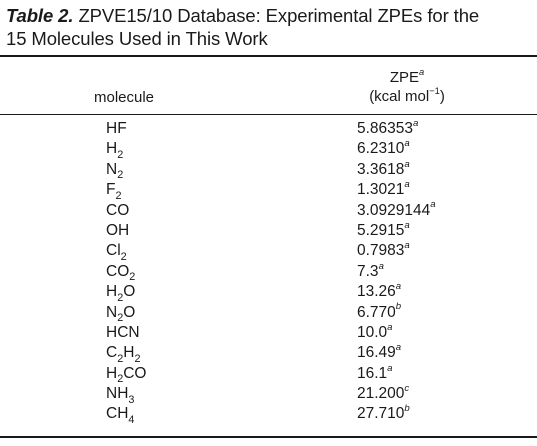 Image resolution: width=537 pixels, height=446 pixels. I want to click on molecule-cell: H2, so click(115, 150).